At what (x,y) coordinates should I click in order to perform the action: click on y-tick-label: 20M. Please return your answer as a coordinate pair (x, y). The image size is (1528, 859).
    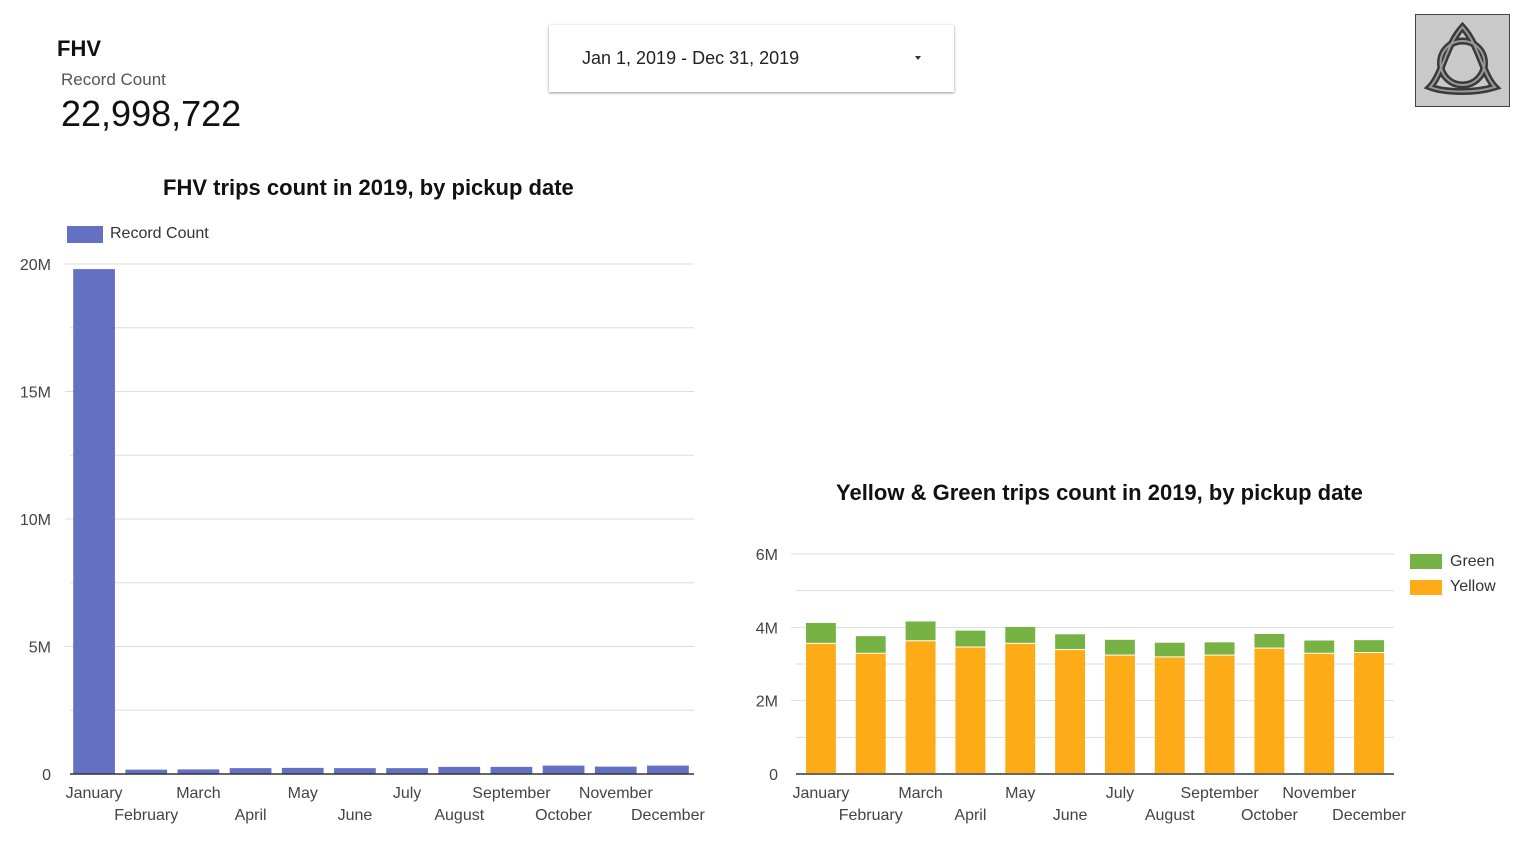
    Looking at the image, I should click on (35, 265).